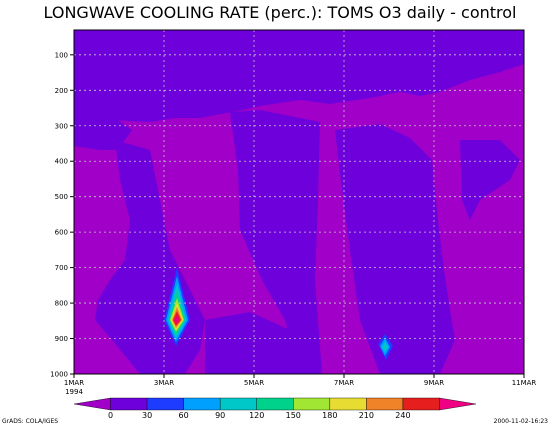 This screenshot has width=550, height=425. What do you see at coordinates (521, 421) in the screenshot?
I see `footer-right: 2000-11-02-16:23` at bounding box center [521, 421].